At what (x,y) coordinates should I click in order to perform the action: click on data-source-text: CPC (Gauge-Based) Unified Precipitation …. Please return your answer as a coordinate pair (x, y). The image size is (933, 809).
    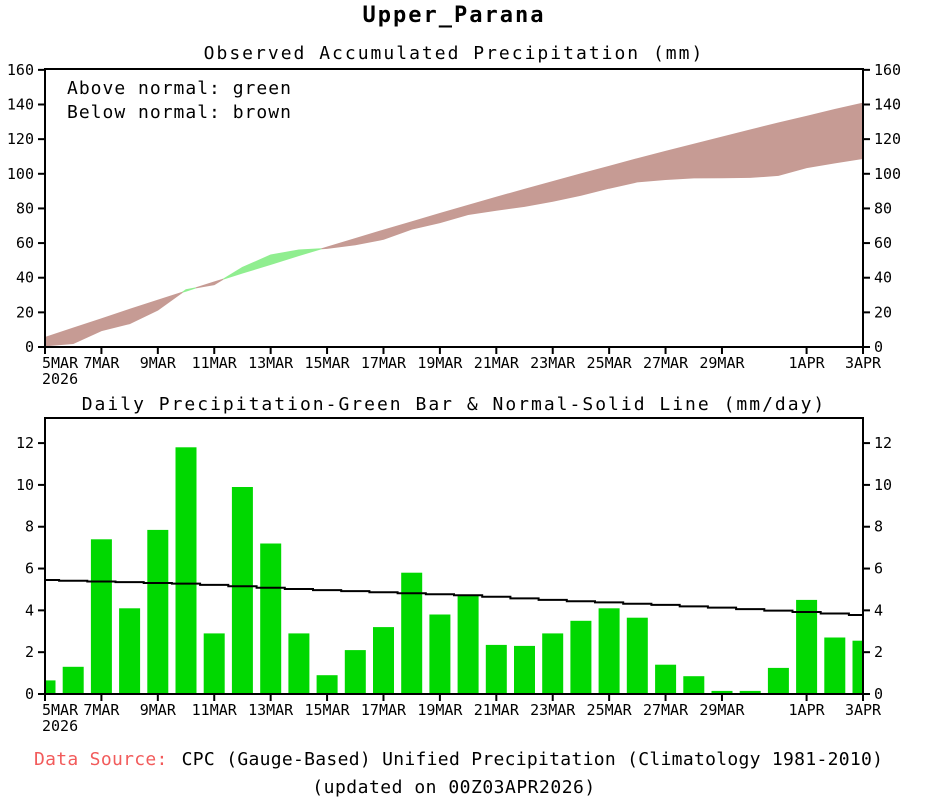
    Looking at the image, I should click on (532, 759).